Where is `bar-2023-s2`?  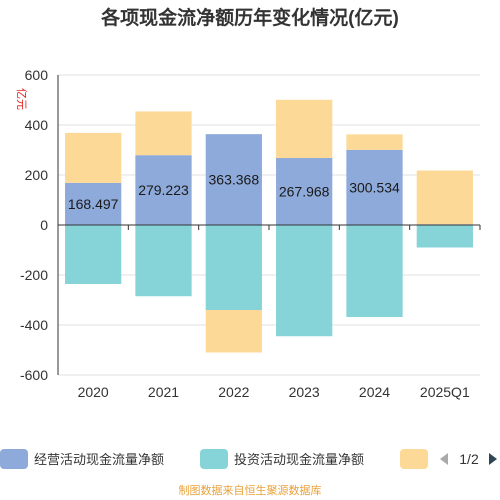
bar-2023-s2 is located at coordinates (304, 281).